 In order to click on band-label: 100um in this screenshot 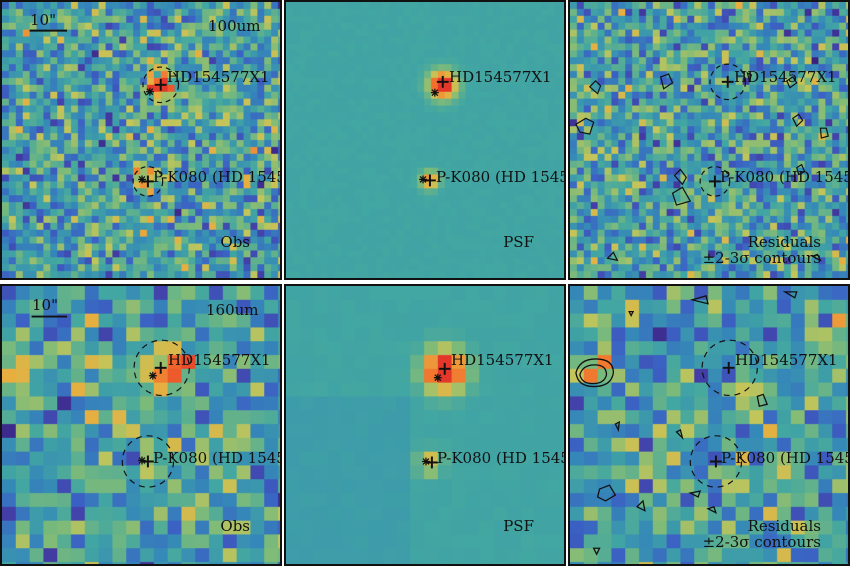, I will do `click(234, 26)`.